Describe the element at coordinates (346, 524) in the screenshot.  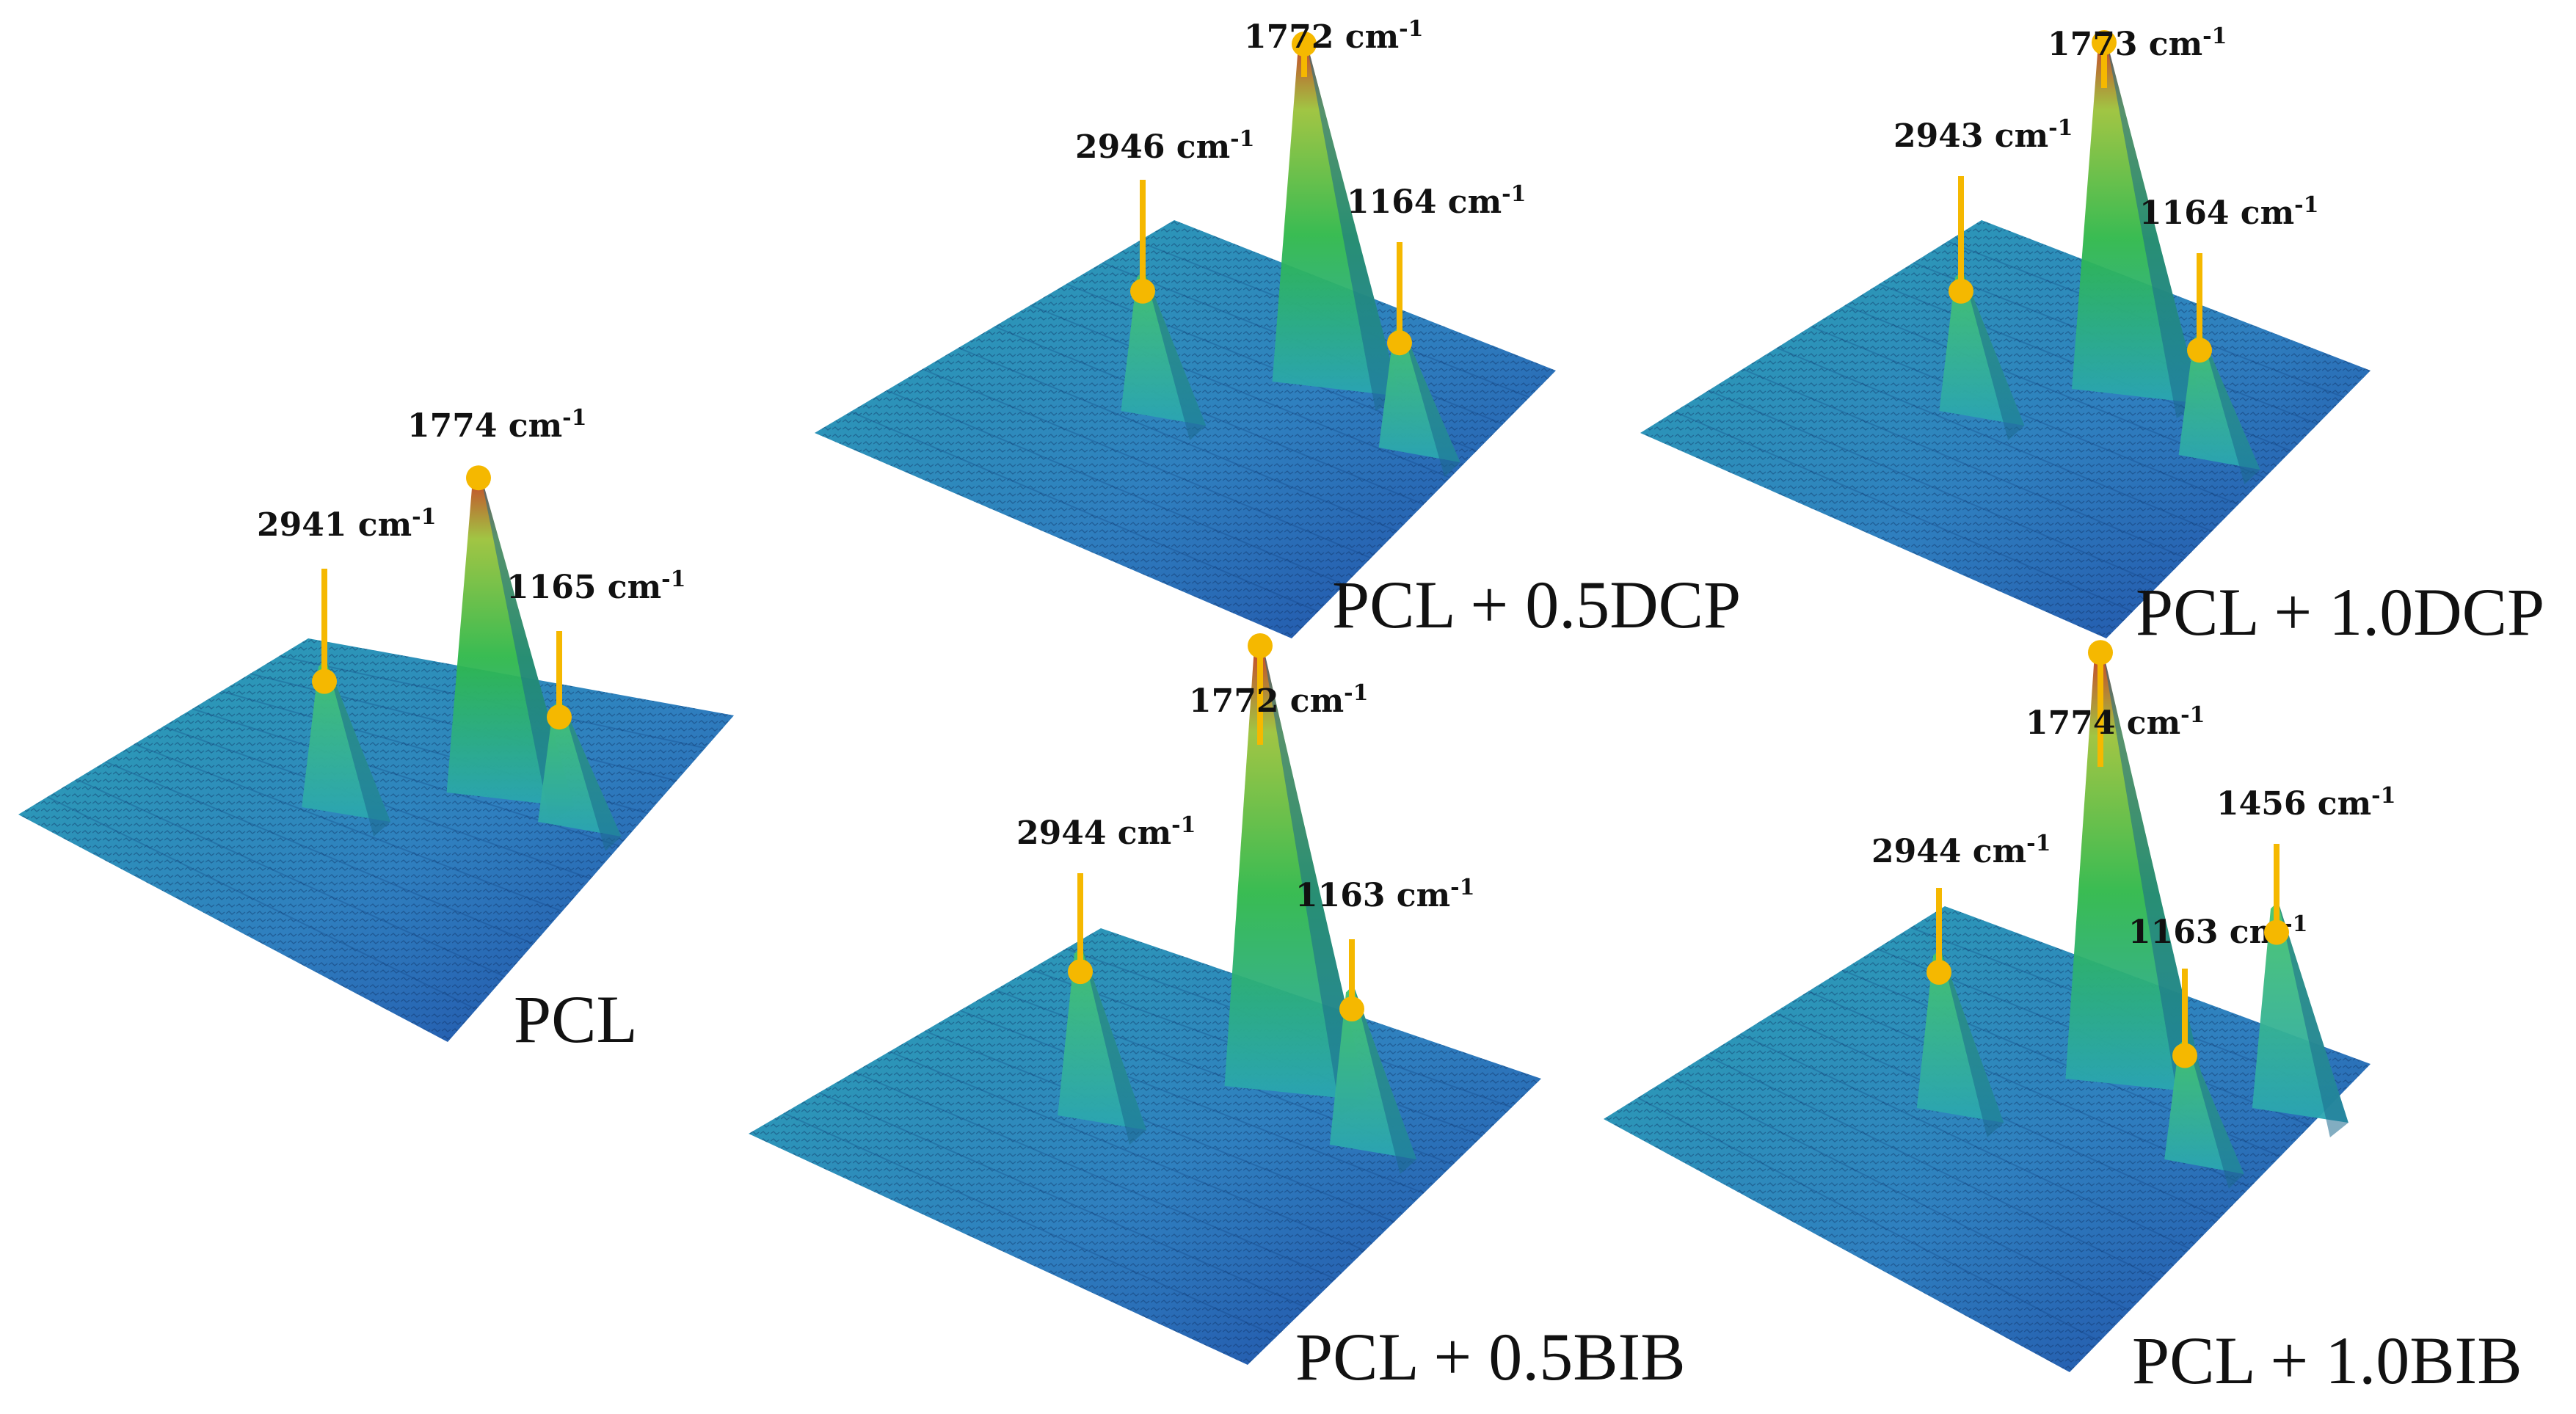
I see `peak-label: 2941 cm-1` at that location.